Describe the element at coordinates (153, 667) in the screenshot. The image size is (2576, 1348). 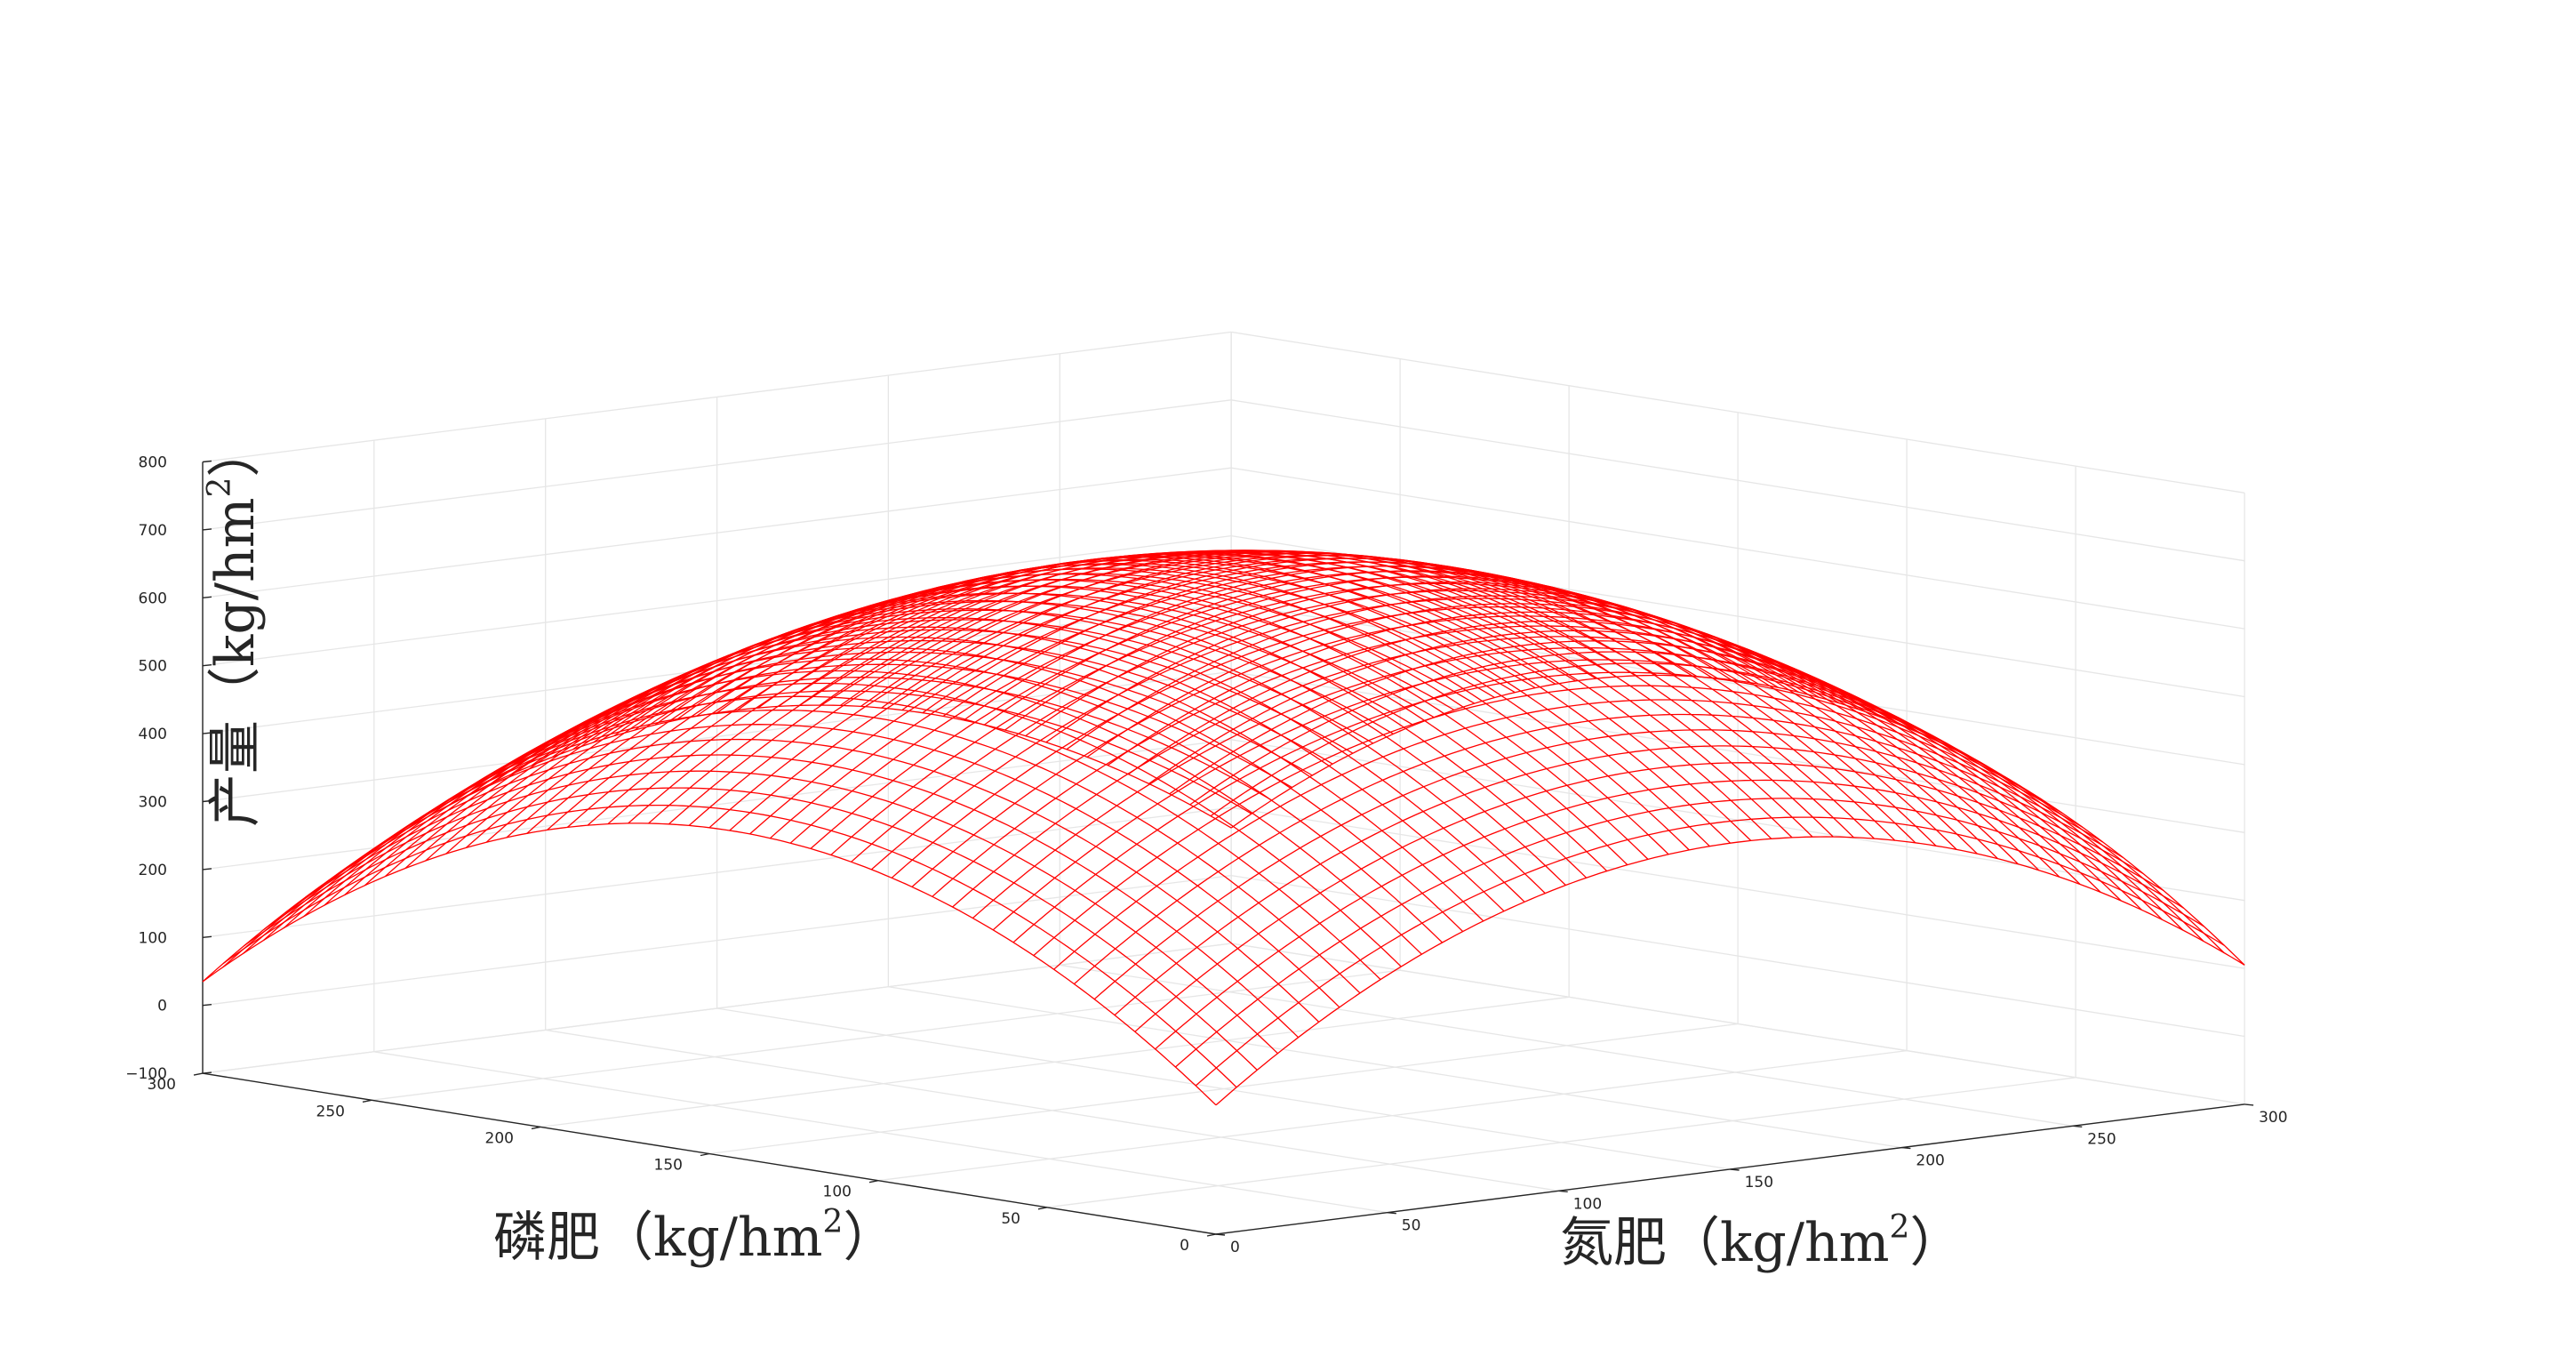
I see `z-tick-label: 500` at that location.